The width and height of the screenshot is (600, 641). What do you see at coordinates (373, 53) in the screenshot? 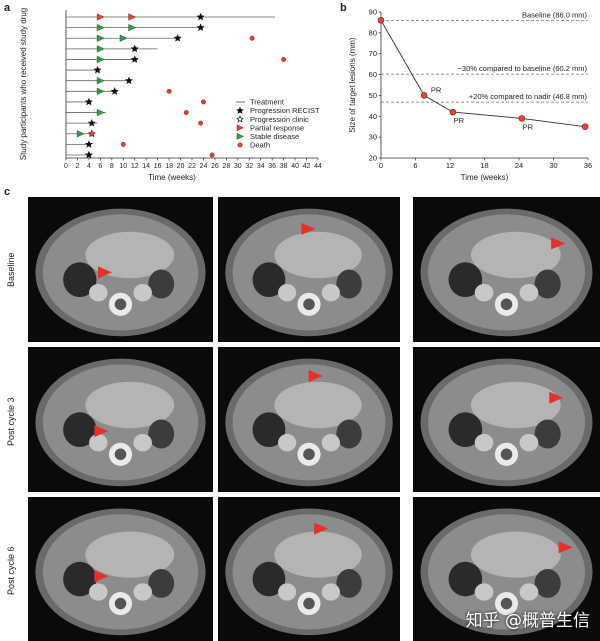
I see `y-tick-label: 70` at bounding box center [373, 53].